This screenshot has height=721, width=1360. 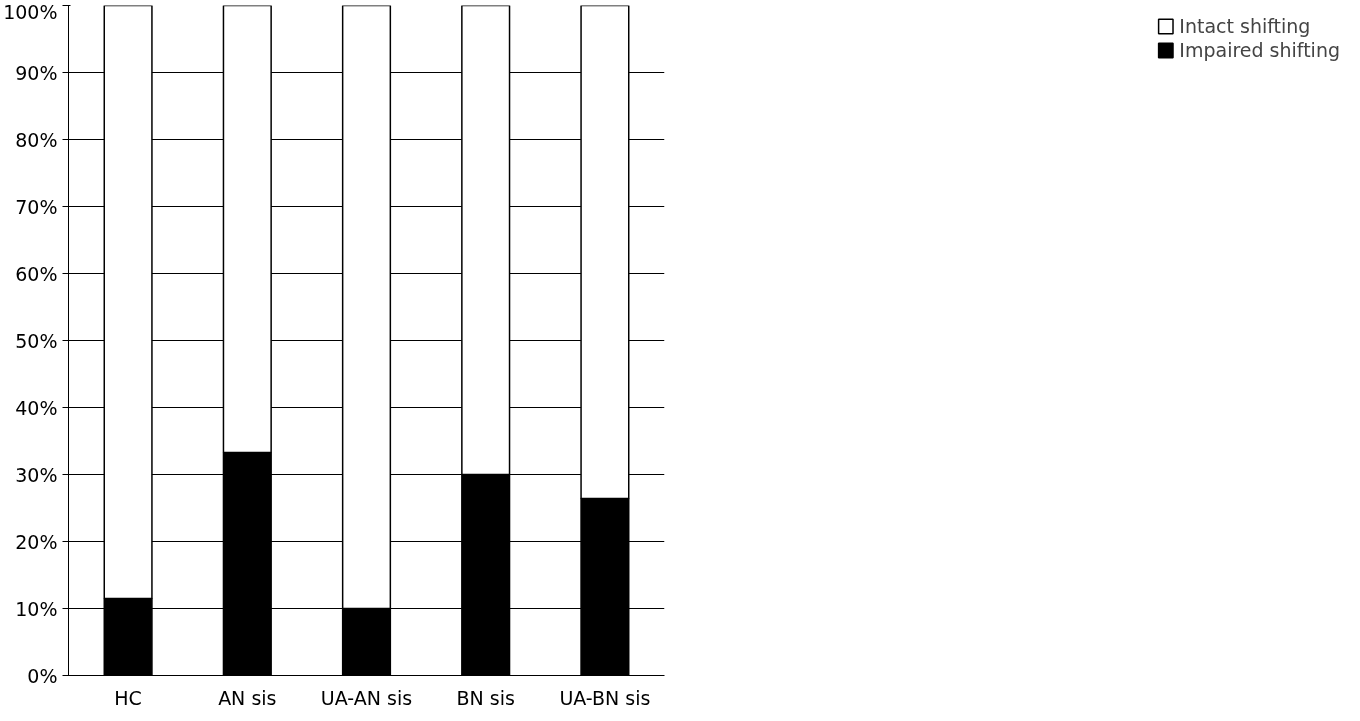 What do you see at coordinates (36, 273) in the screenshot?
I see `y-tick-label: 60%` at bounding box center [36, 273].